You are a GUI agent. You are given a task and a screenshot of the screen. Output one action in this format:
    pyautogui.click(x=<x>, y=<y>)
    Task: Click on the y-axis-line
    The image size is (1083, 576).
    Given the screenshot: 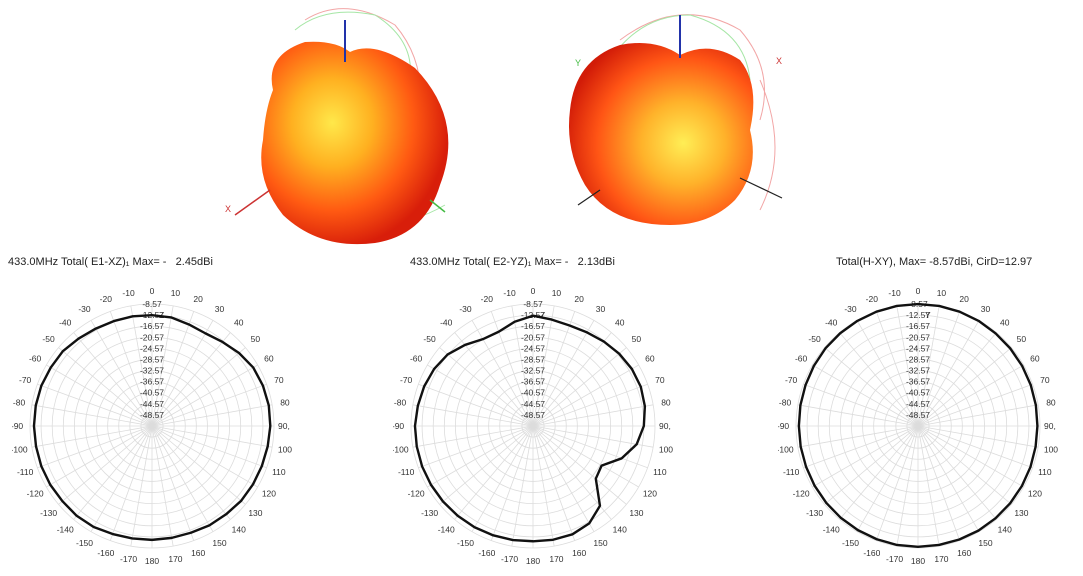 What is the action you would take?
    pyautogui.click(x=437, y=206)
    